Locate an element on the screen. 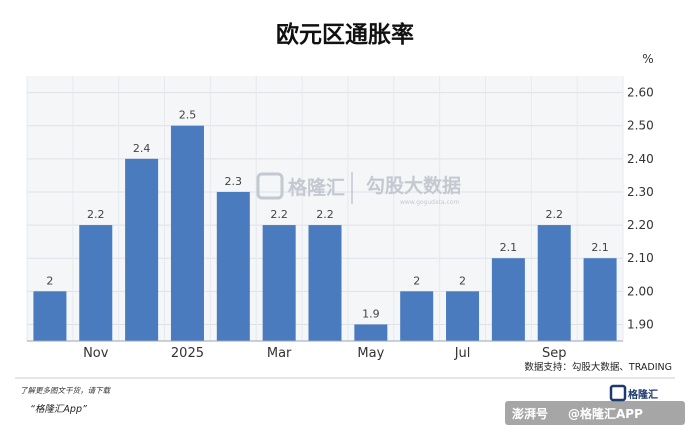  y-tick-label: 1.90 is located at coordinates (640, 324).